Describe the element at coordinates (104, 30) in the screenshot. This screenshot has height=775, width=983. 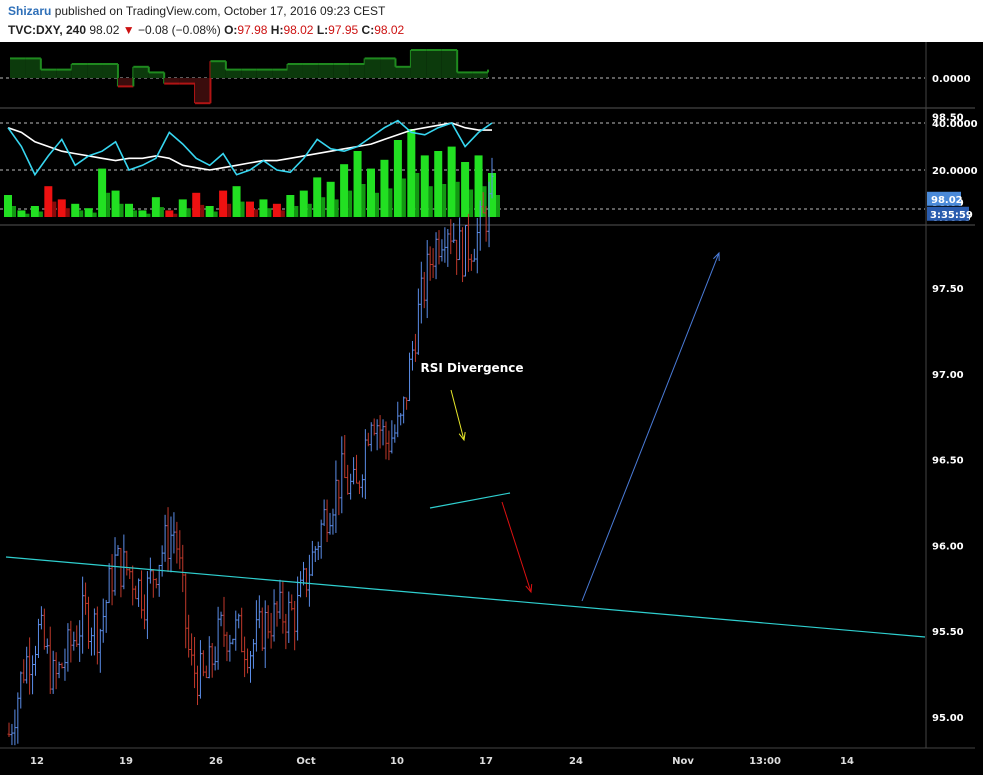
I see `last-price: 98.02` at that location.